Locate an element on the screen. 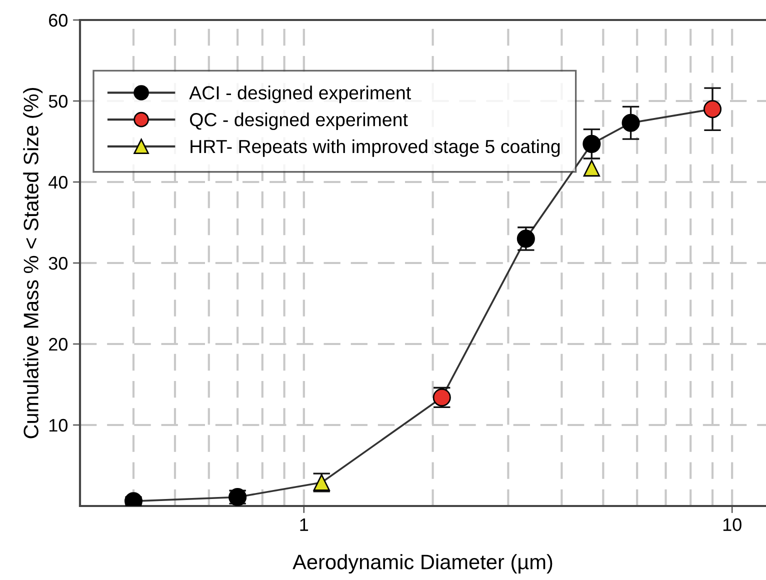  legend-label: HRT- Repeats with improved stage 5 coating is located at coordinates (375, 148).